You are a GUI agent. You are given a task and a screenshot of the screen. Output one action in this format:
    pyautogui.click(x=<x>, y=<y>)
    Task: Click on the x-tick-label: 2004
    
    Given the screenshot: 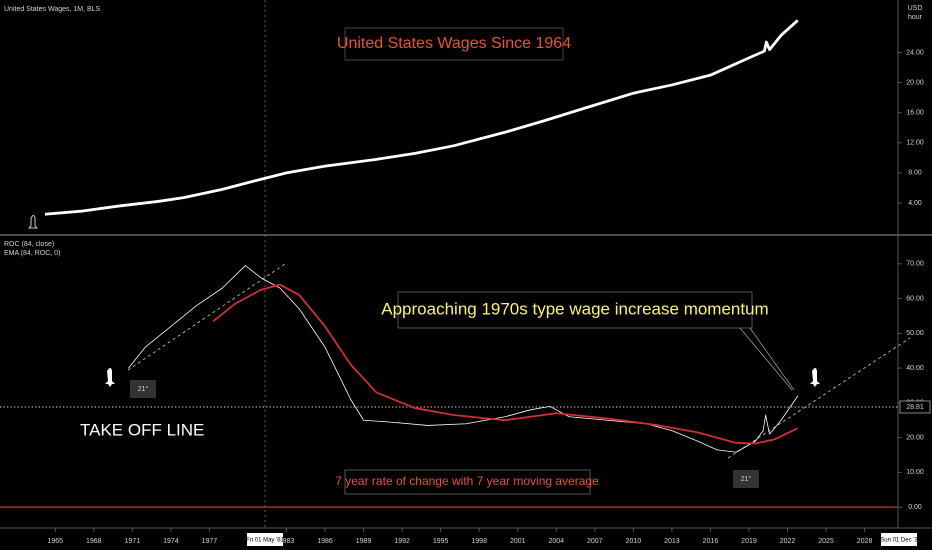 What is the action you would take?
    pyautogui.click(x=556, y=541)
    